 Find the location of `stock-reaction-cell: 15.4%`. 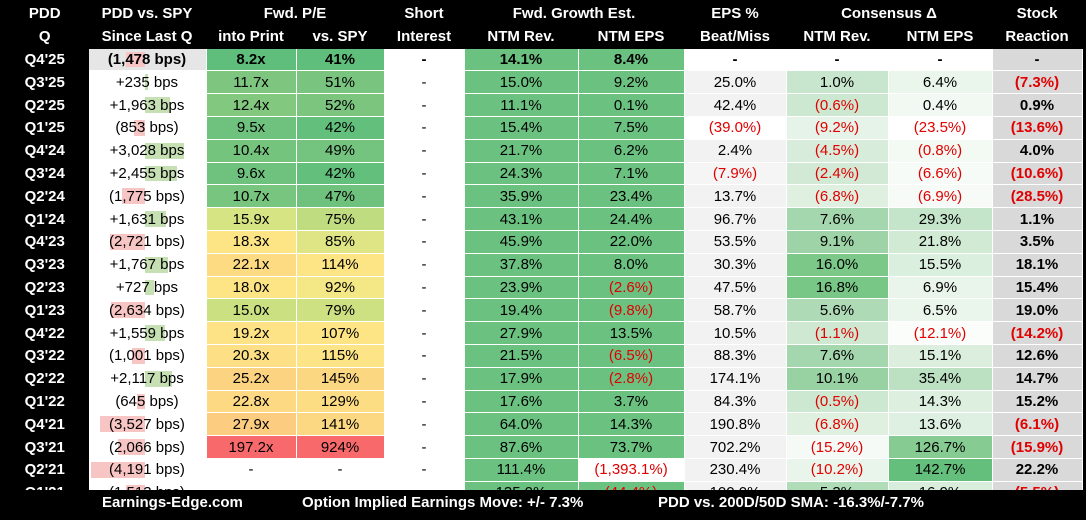

stock-reaction-cell: 15.4% is located at coordinates (1037, 288).